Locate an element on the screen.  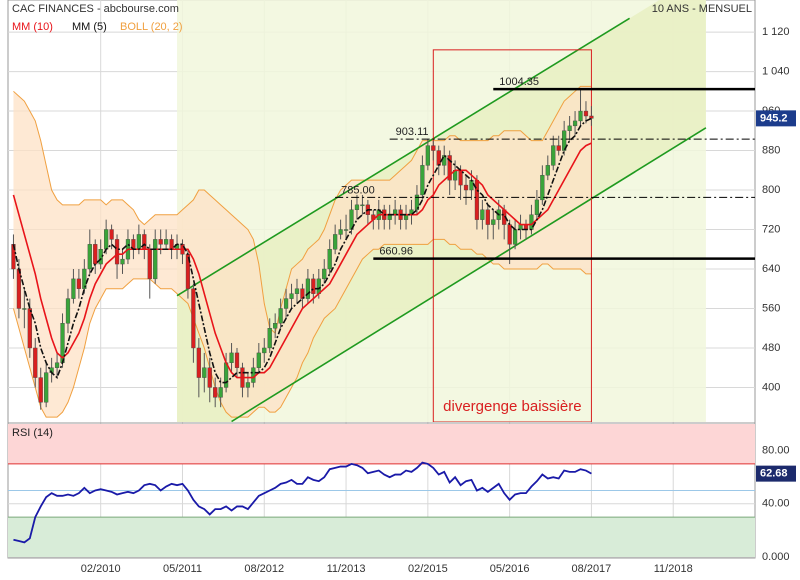
period-label: 10 ANS - MENSUEL is located at coordinates (702, 9).